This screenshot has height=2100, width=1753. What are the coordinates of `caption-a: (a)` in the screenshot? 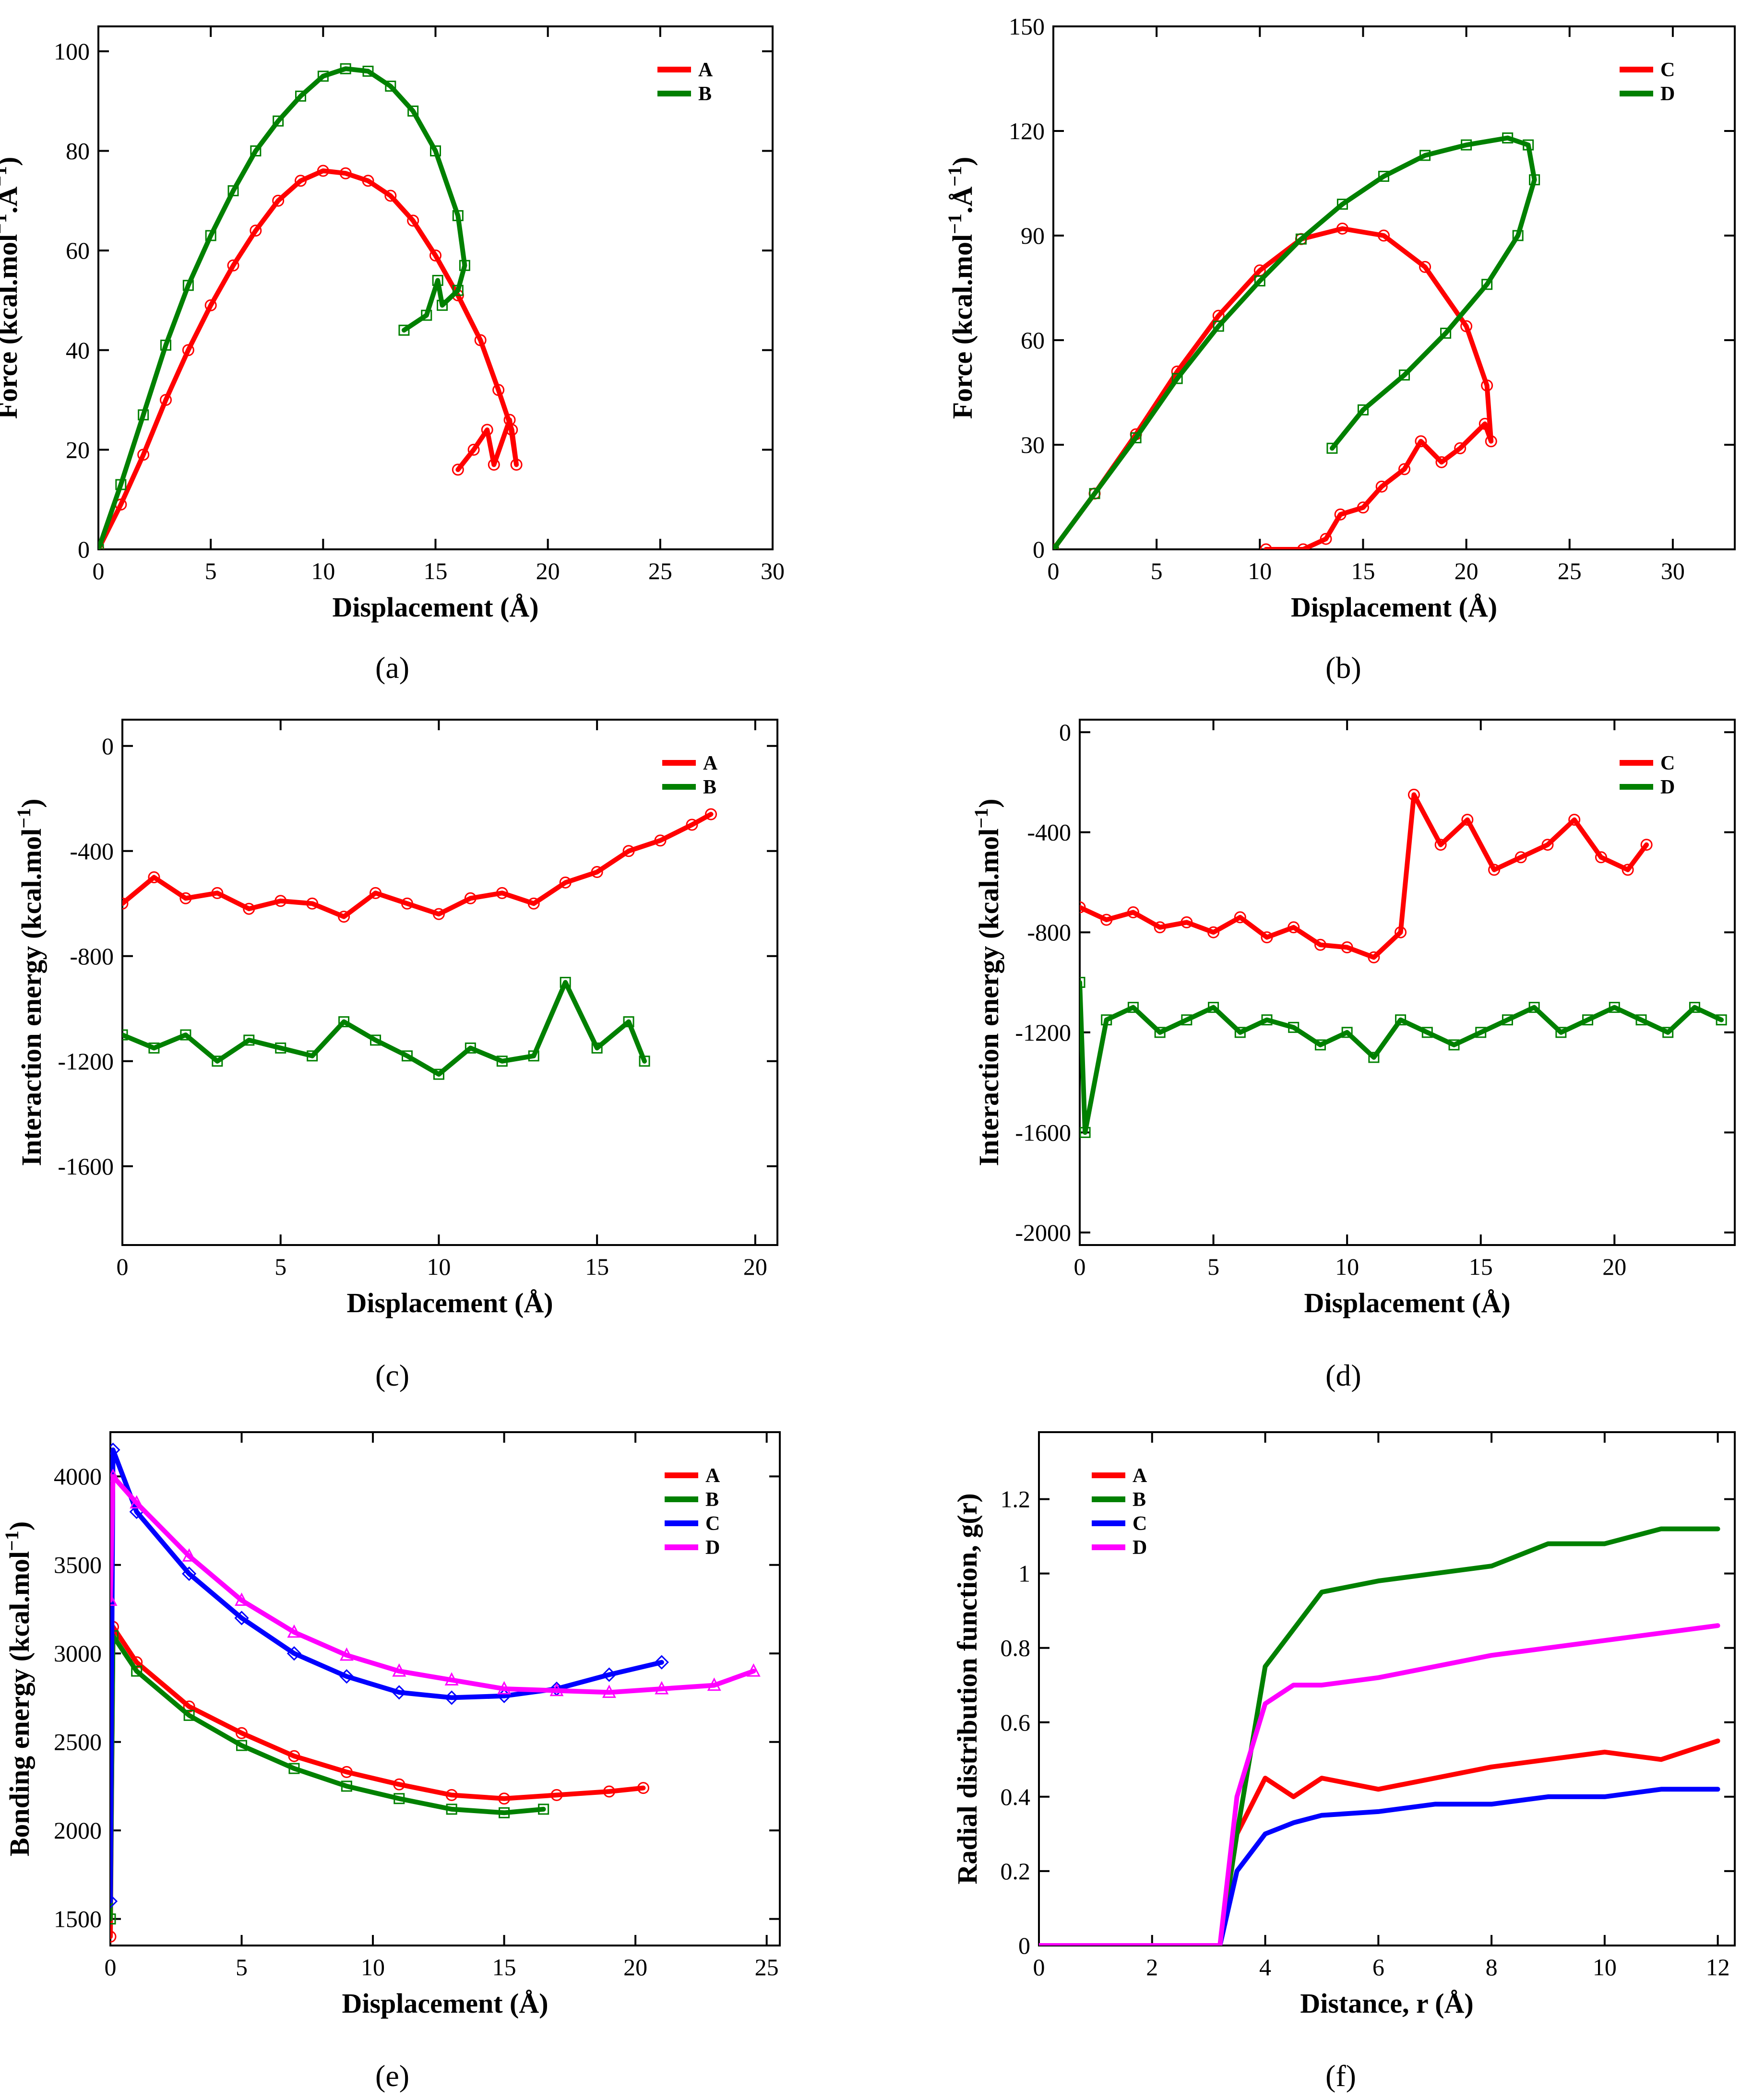 It's located at (392, 668).